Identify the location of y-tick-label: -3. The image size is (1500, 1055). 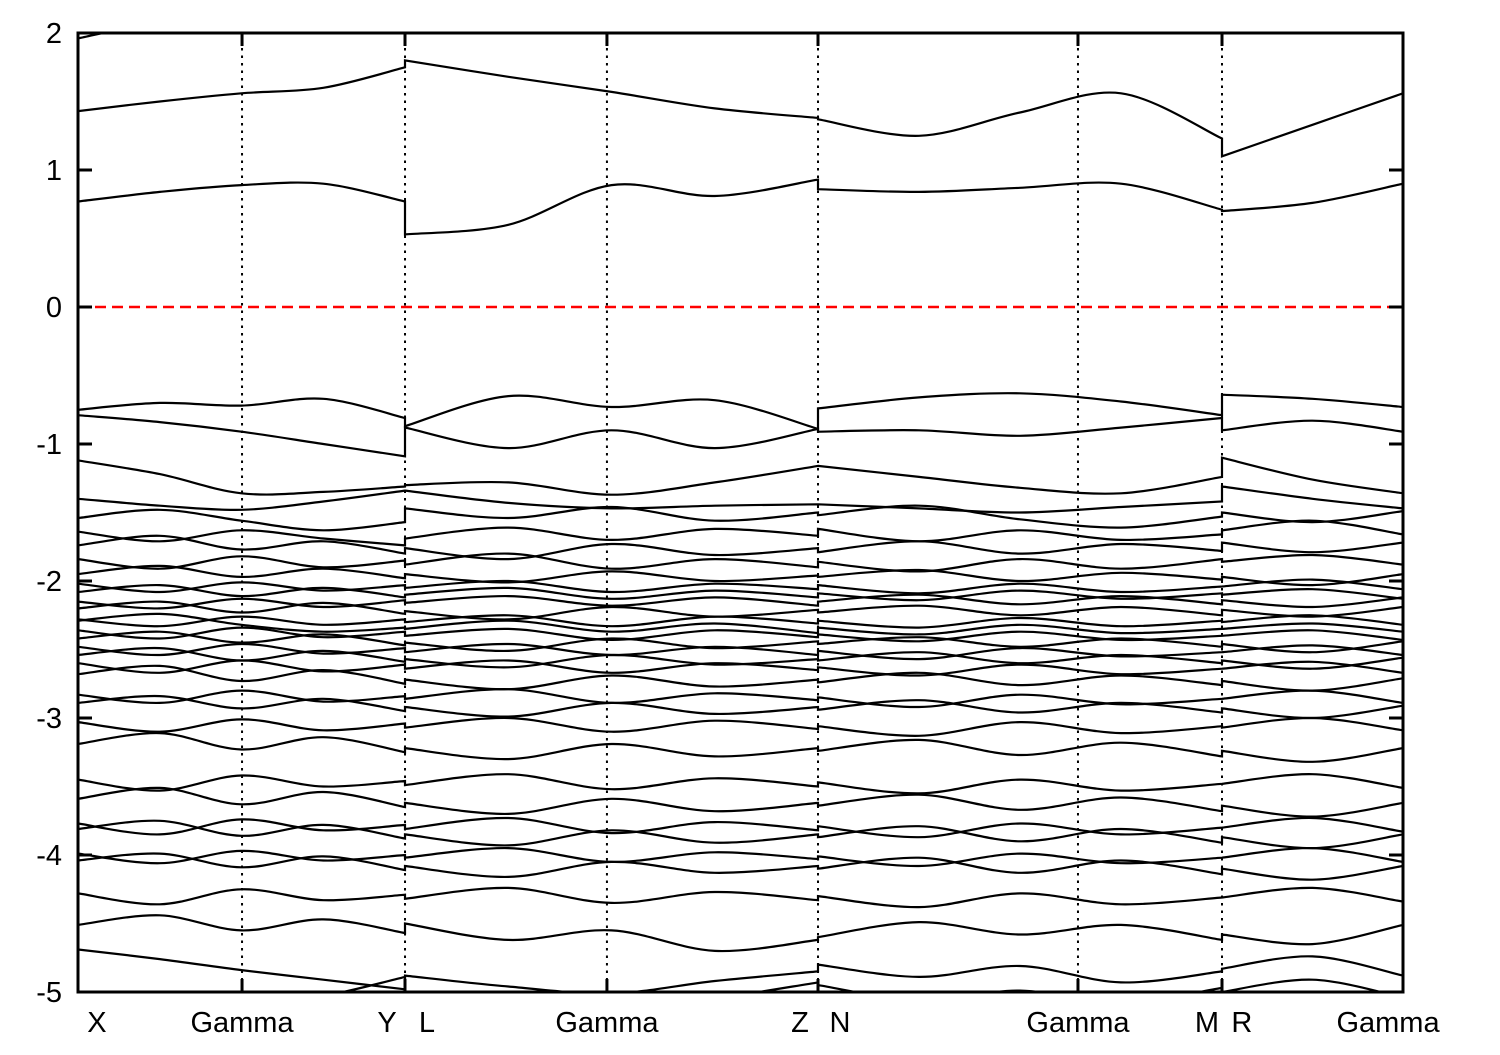
(49, 719).